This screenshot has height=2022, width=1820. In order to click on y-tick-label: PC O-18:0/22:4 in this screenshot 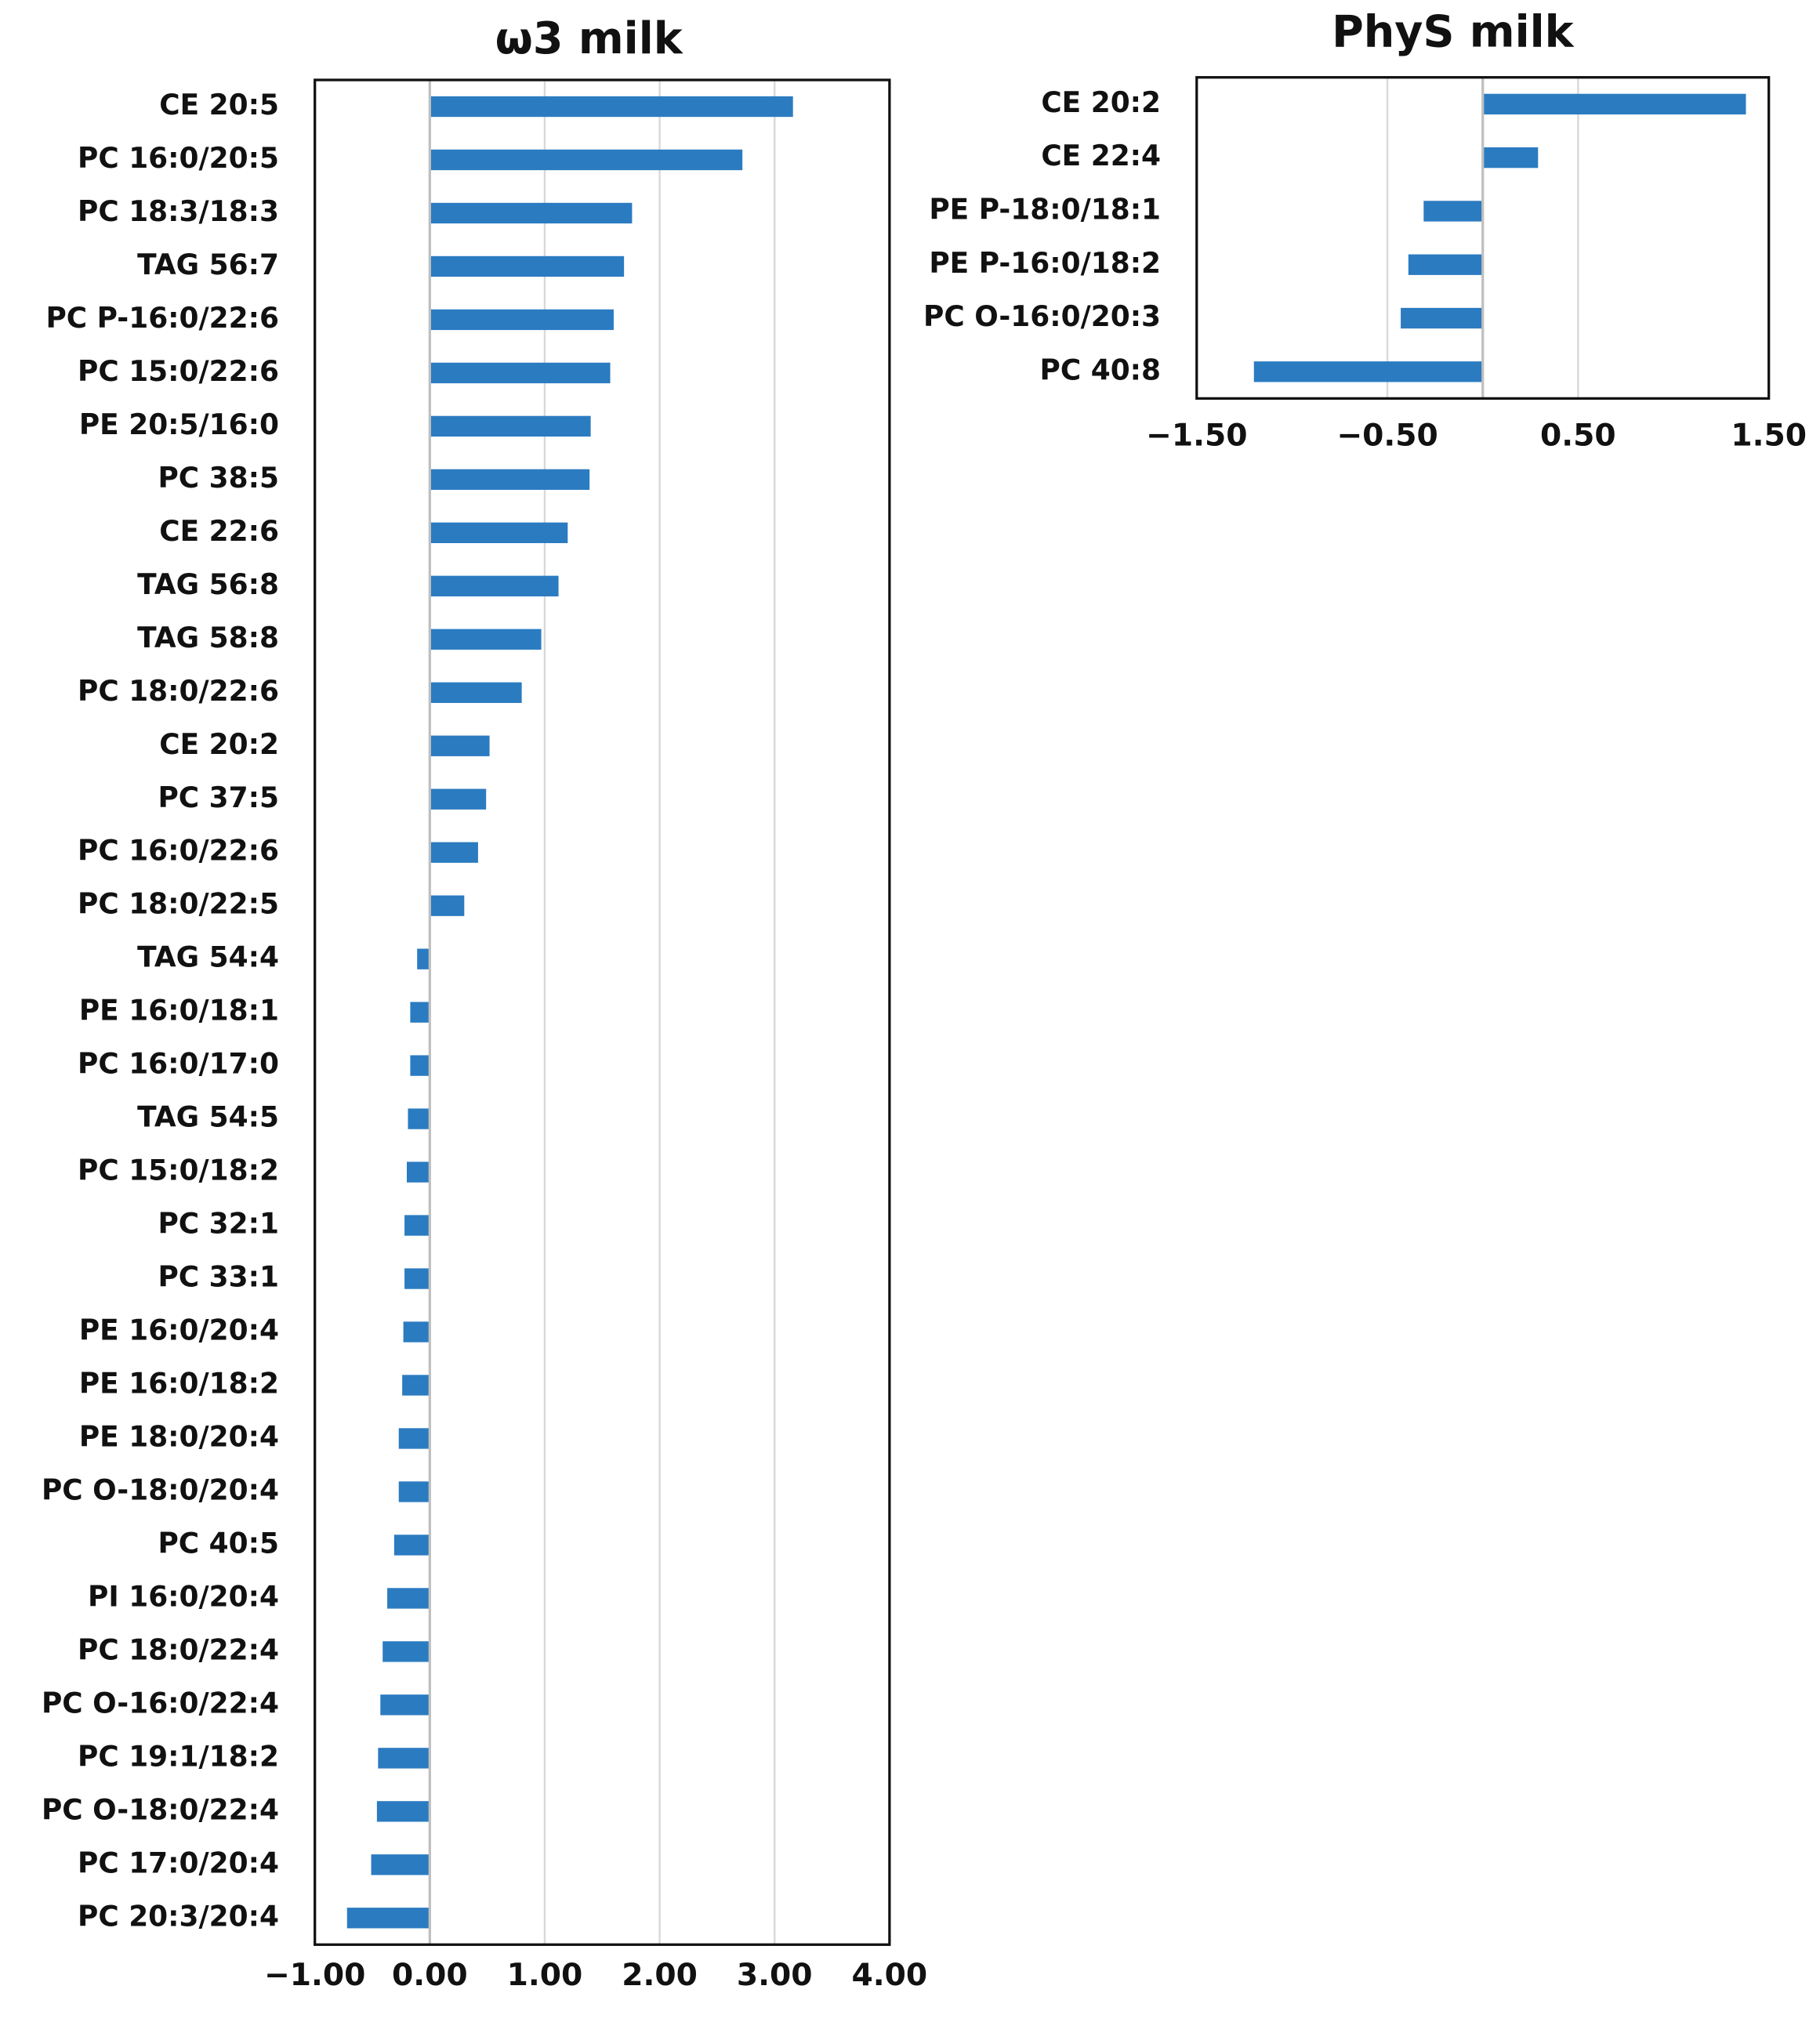, I will do `click(160, 1809)`.